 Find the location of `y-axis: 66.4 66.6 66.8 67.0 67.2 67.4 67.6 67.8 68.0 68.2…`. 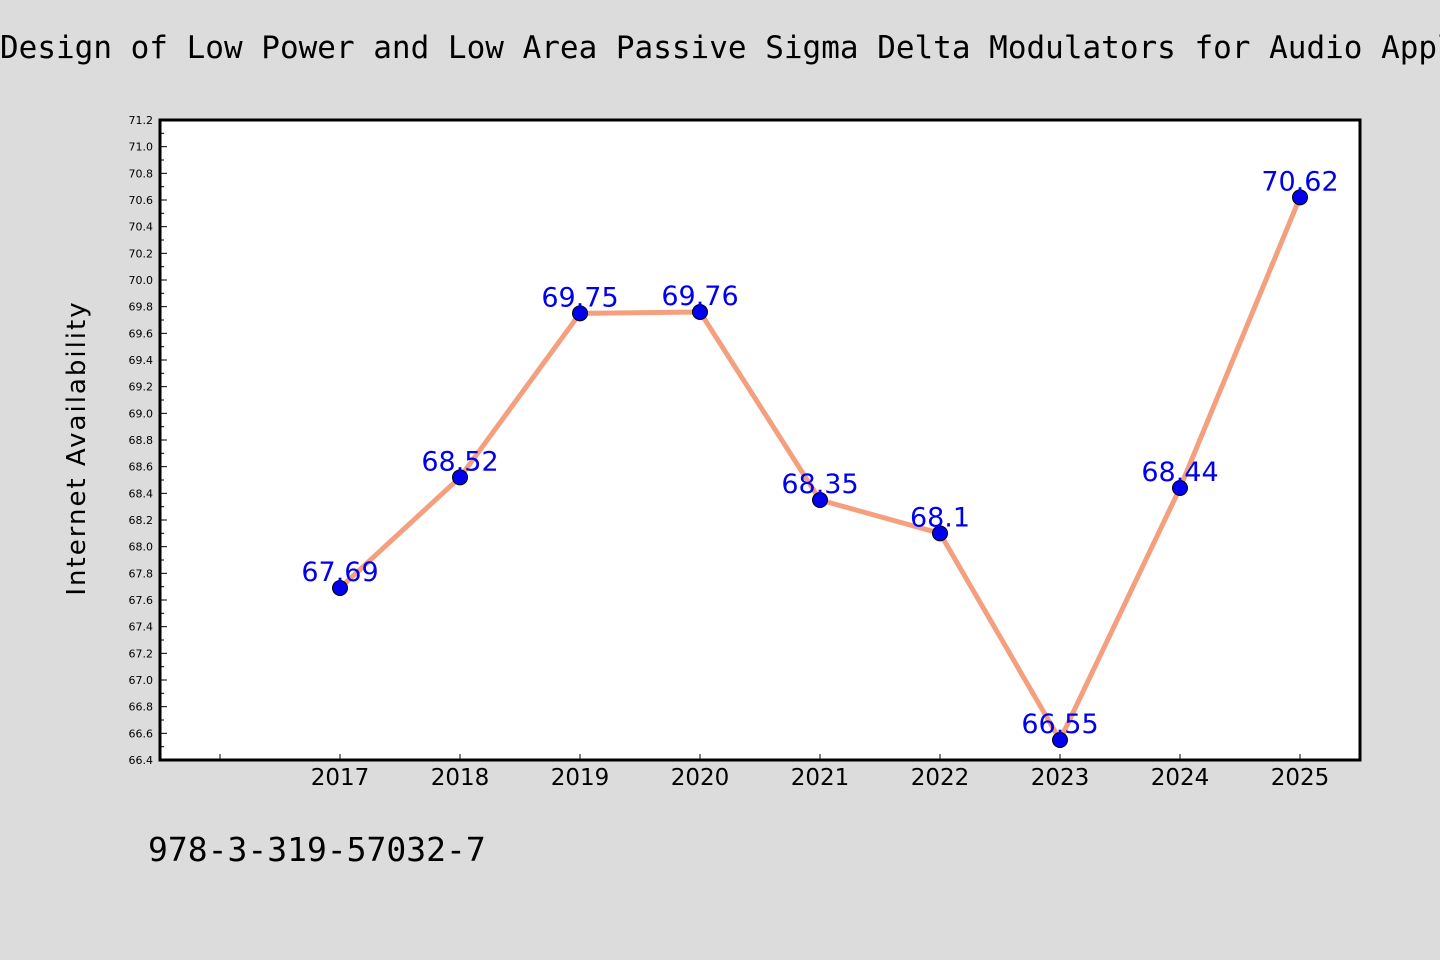

y-axis: 66.4 66.6 66.8 67.0 67.2 67.4 67.6 67.8 68.0 68.2… is located at coordinates (148, 440).